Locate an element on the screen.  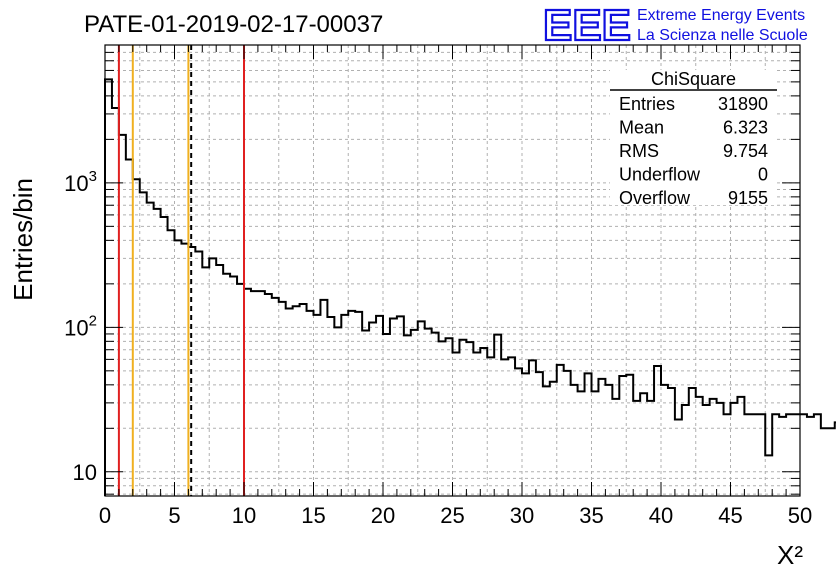
stats-label: Entries is located at coordinates (647, 104).